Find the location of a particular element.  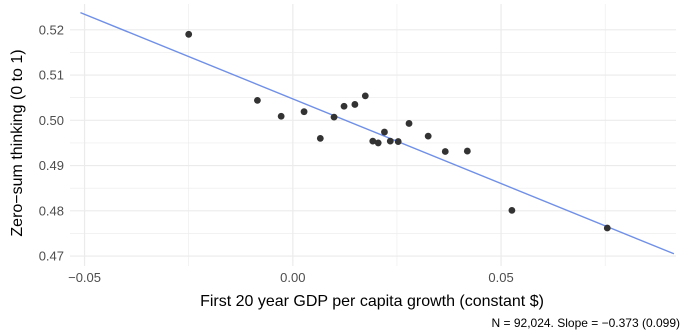

x-tick-label: 0.00 is located at coordinates (292, 277).